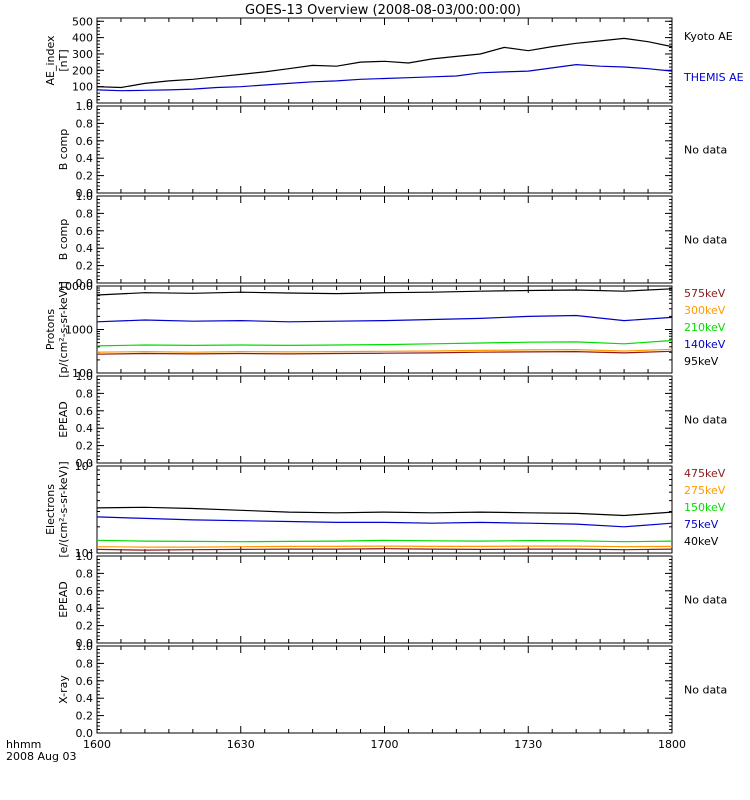 The image size is (750, 800). I want to click on series-line-protons-300kev, so click(384, 350).